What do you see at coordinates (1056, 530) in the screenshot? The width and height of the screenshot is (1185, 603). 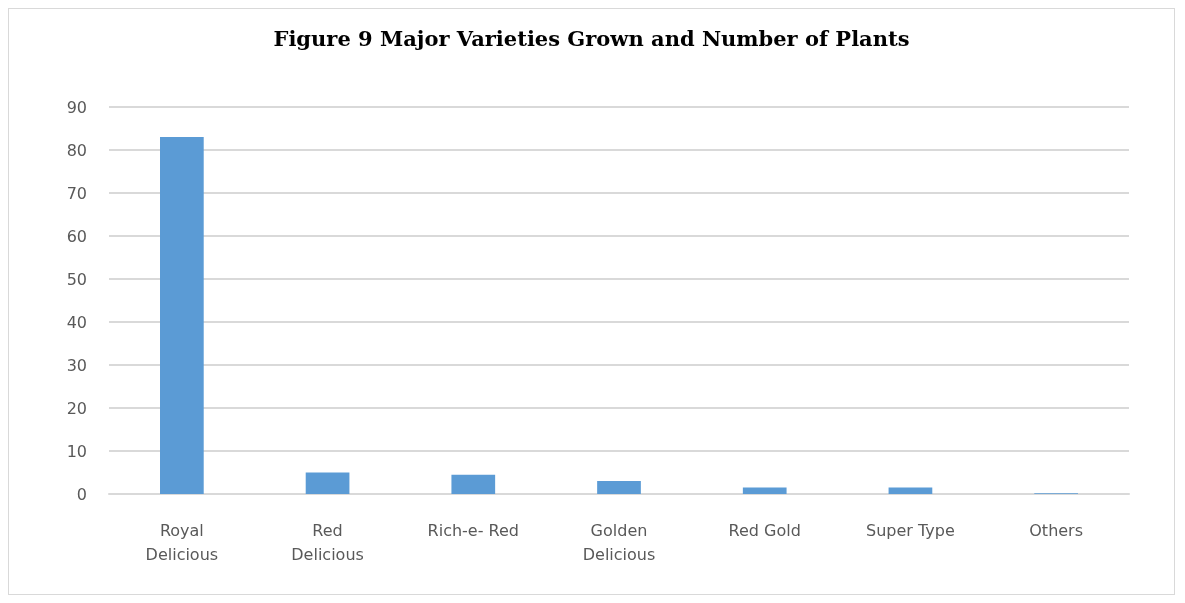 I see `x-tick-label: Others` at bounding box center [1056, 530].